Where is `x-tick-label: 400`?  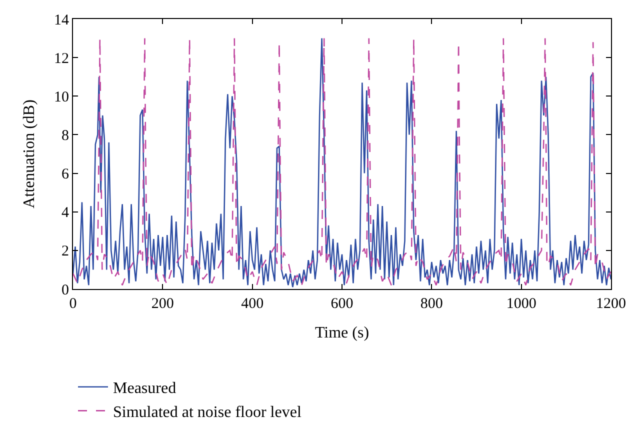
x-tick-label: 400 is located at coordinates (252, 304).